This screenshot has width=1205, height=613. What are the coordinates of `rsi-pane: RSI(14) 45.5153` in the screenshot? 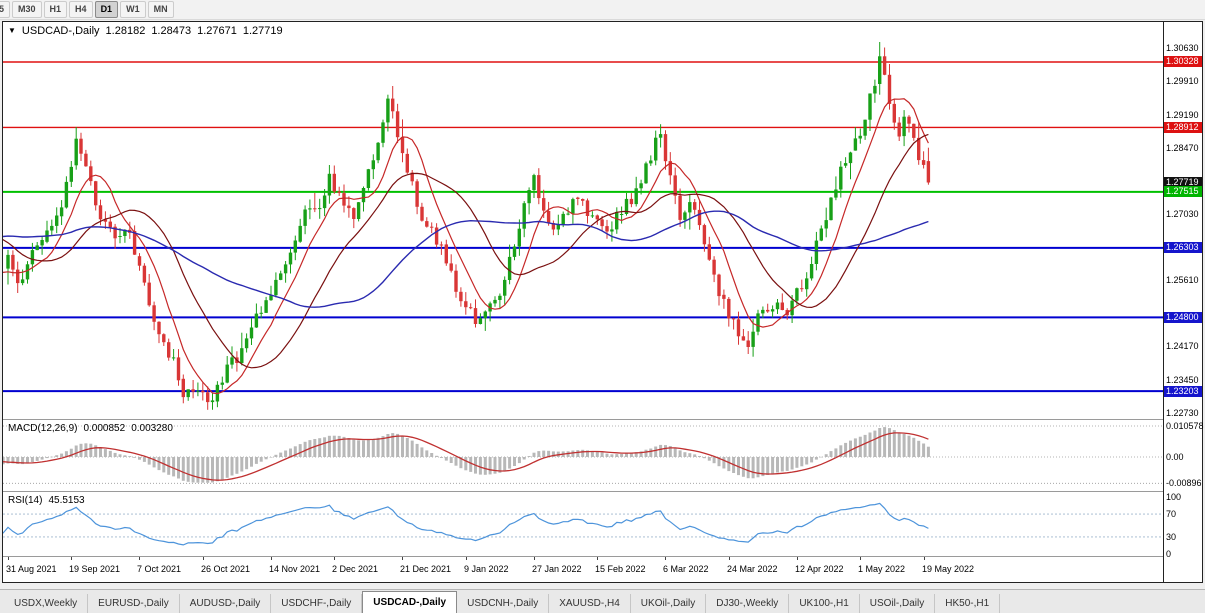 It's located at (583, 524).